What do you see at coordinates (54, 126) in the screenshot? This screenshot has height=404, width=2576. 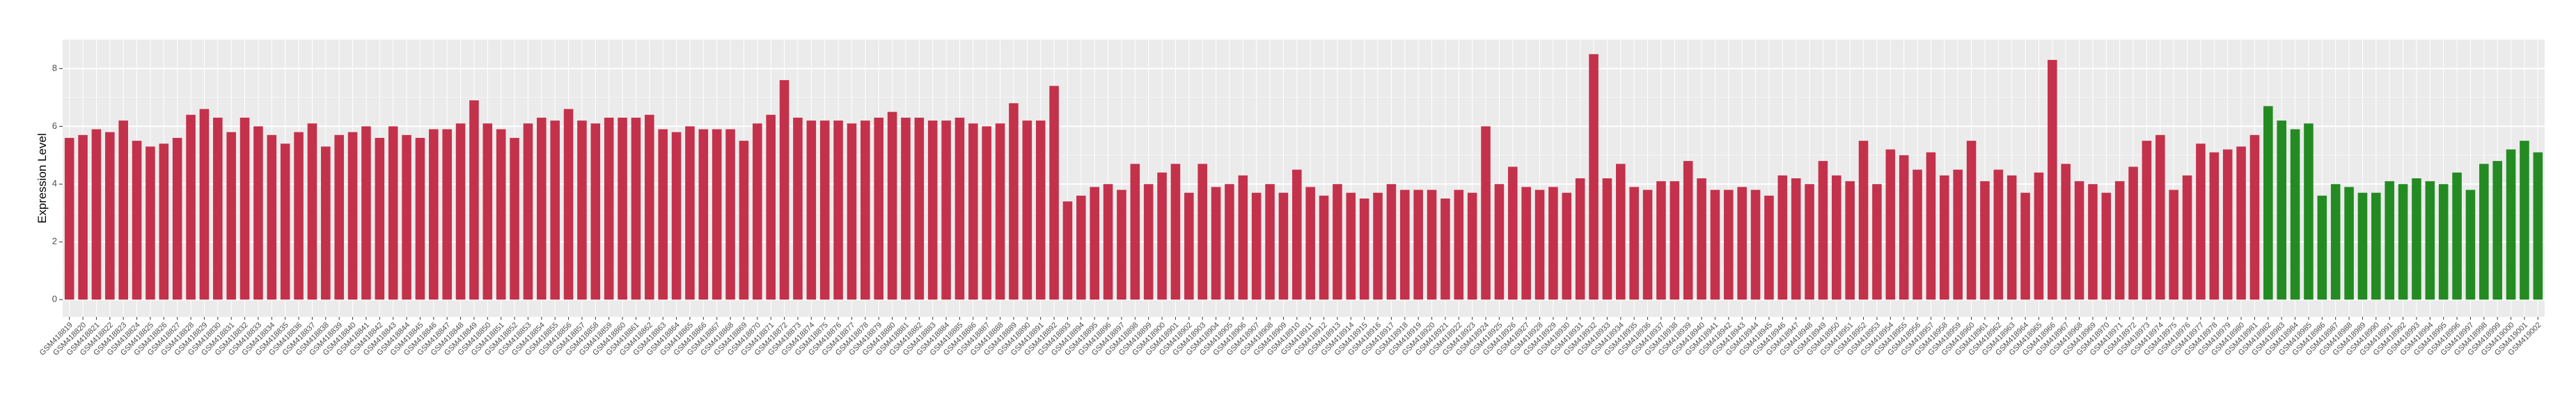 I see `y-tick-label: 6` at bounding box center [54, 126].